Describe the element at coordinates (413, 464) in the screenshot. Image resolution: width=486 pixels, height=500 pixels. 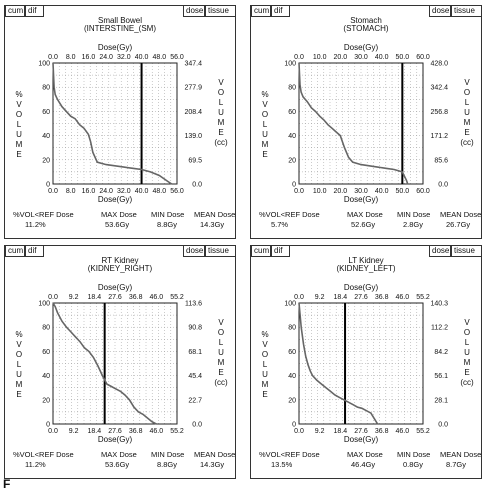
I see `stat-value-min-dose: 0.8Gy` at that location.